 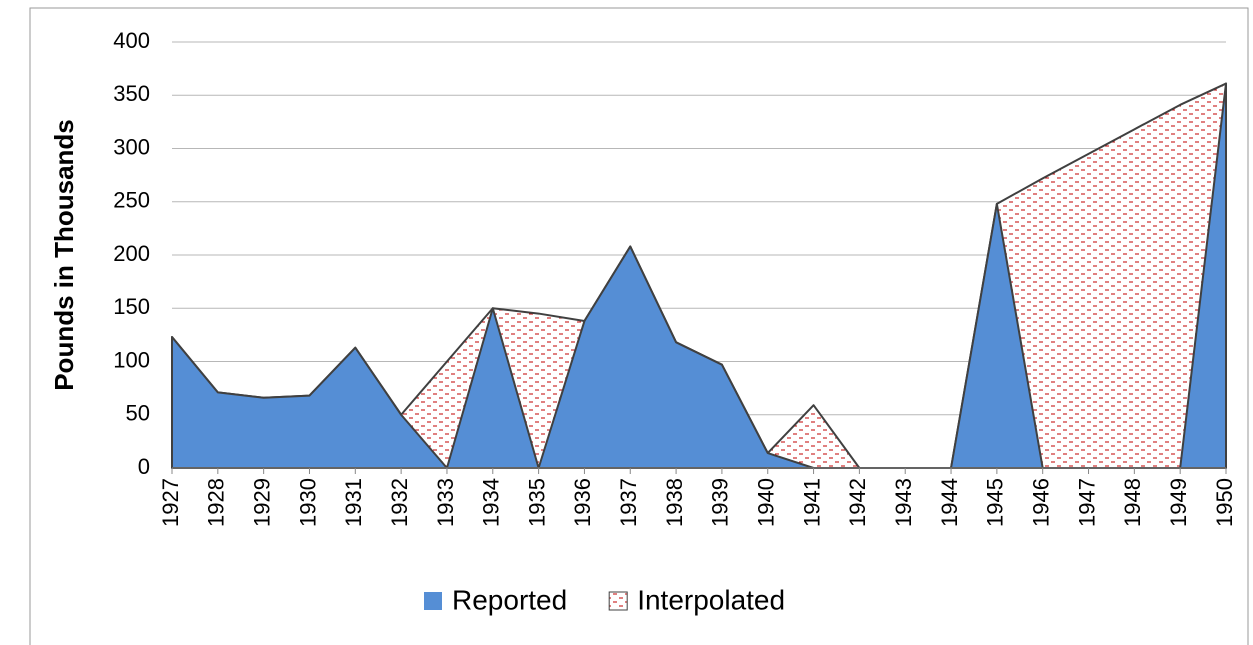 I want to click on x-tick-label: 1935, so click(x=536, y=502).